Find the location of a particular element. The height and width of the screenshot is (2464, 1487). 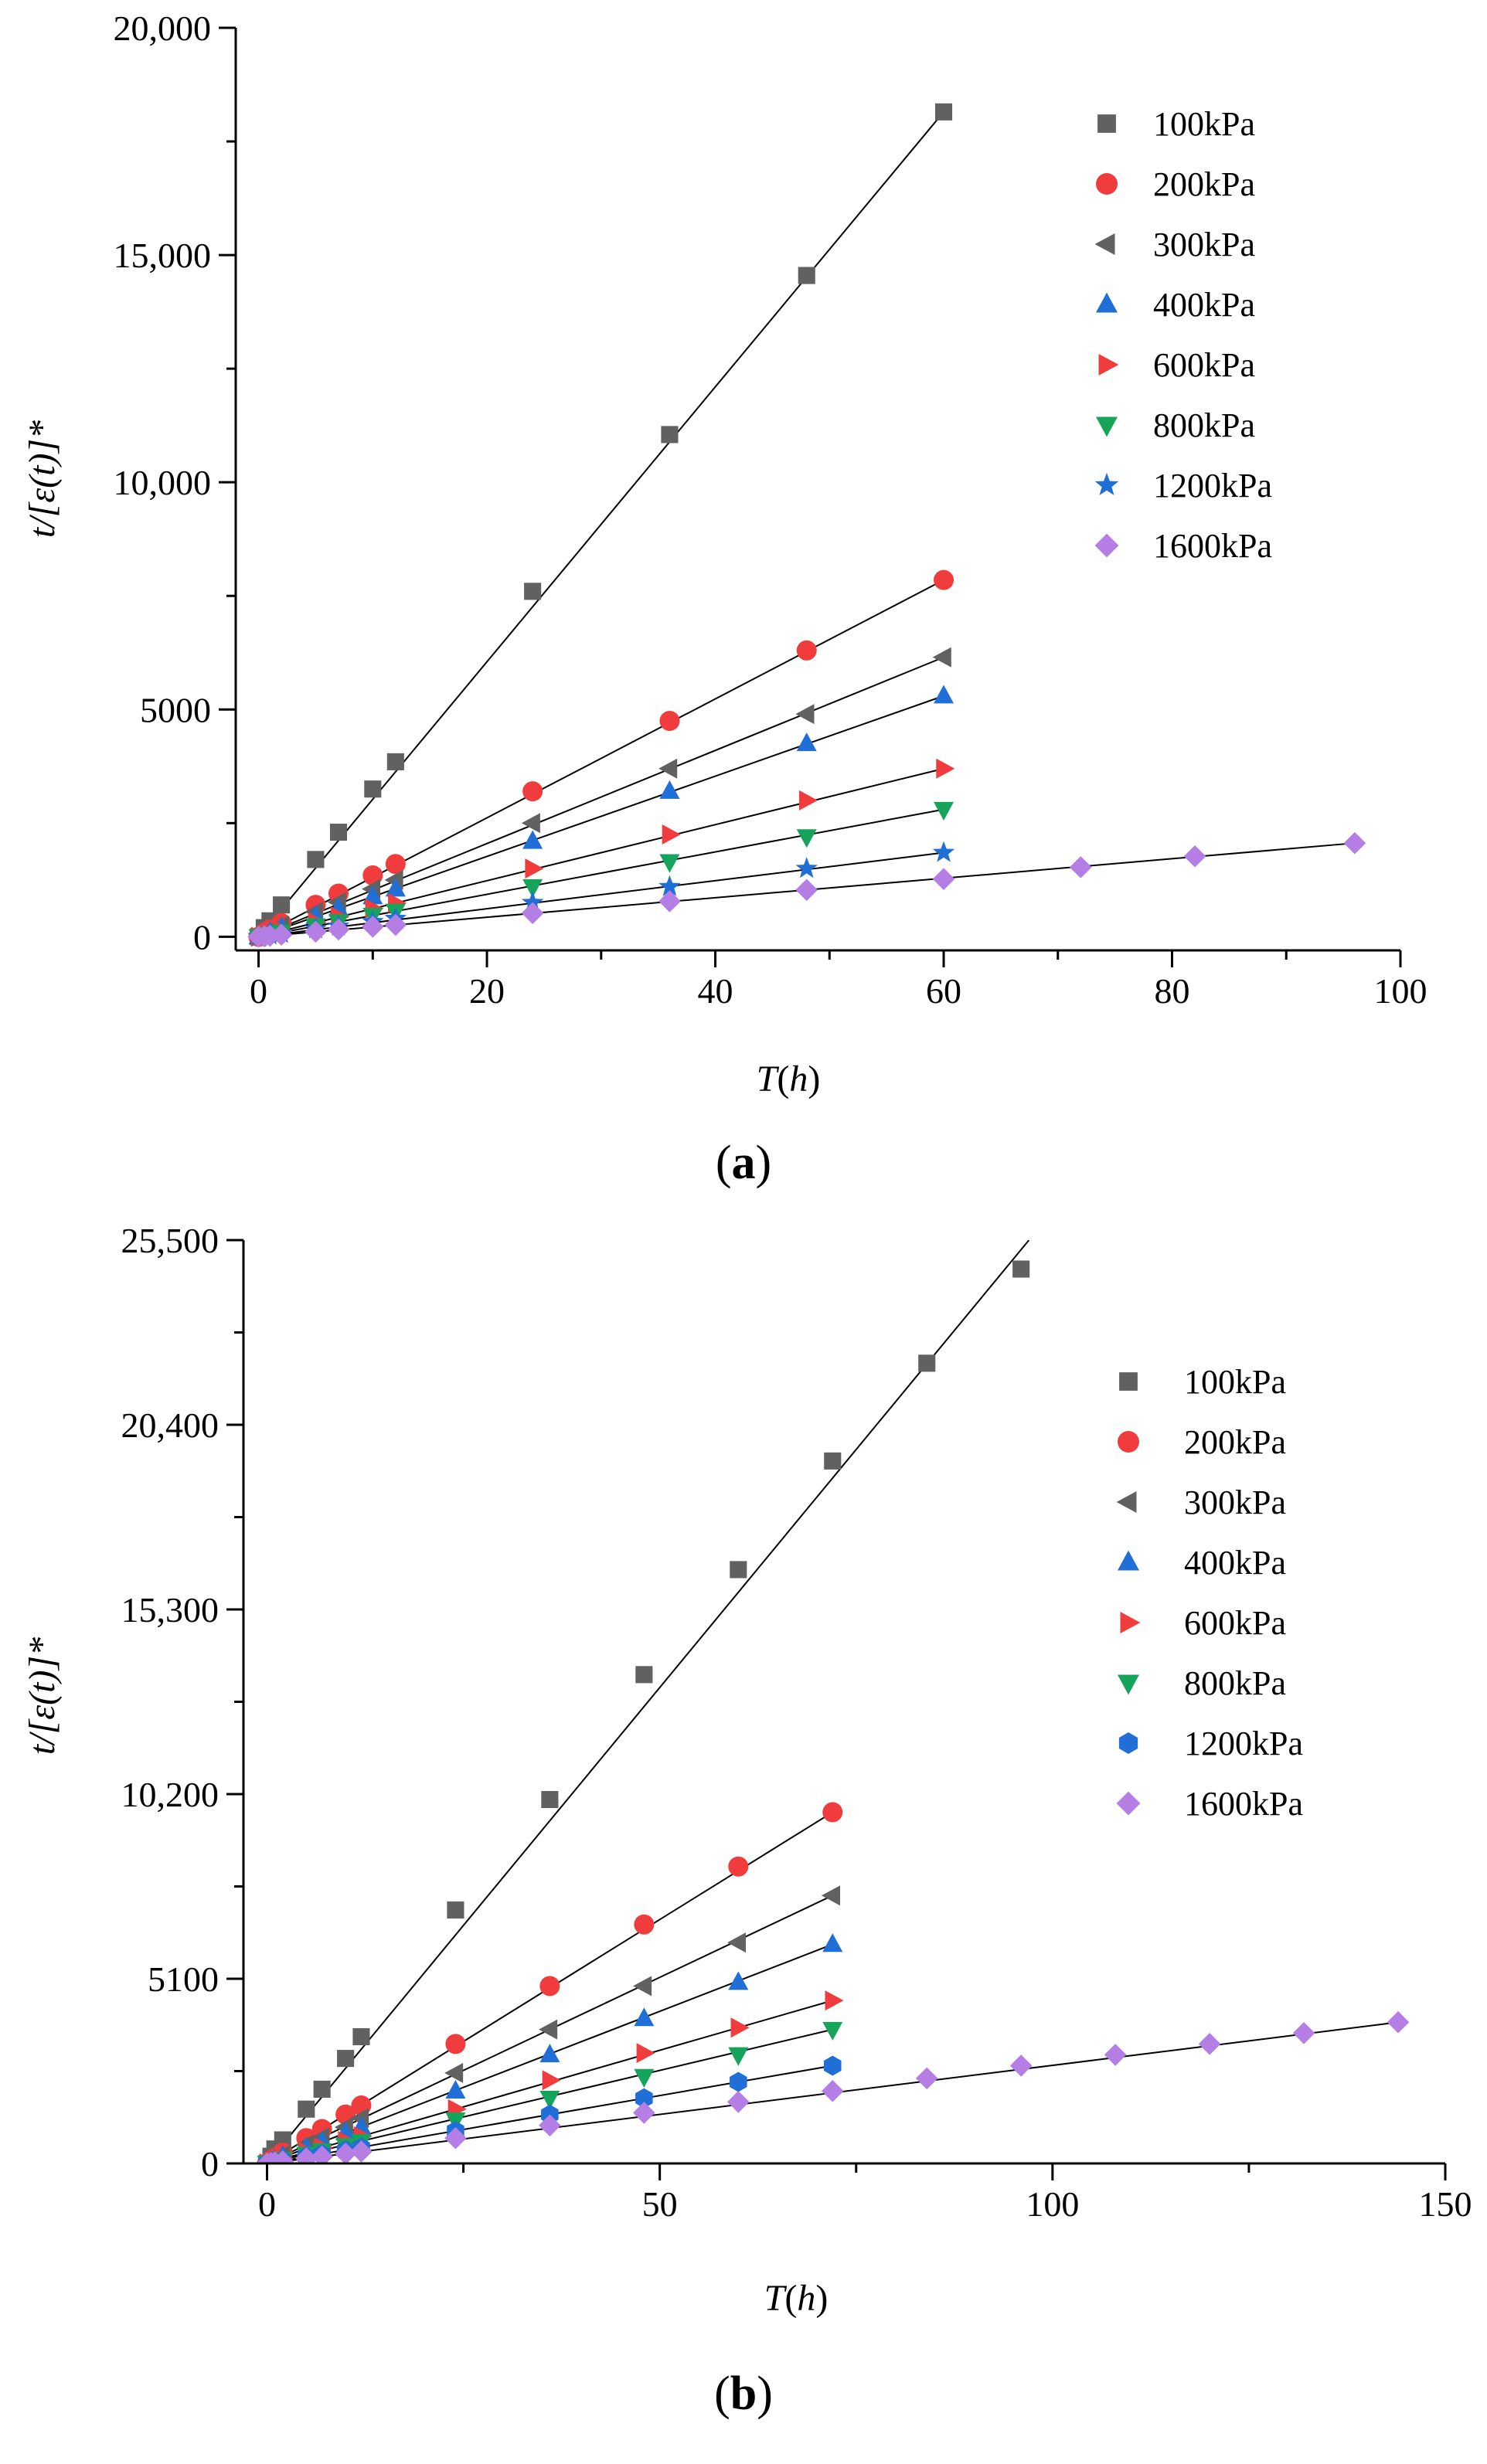

legend-label-a-200kpa: 200kPa is located at coordinates (1204, 184).